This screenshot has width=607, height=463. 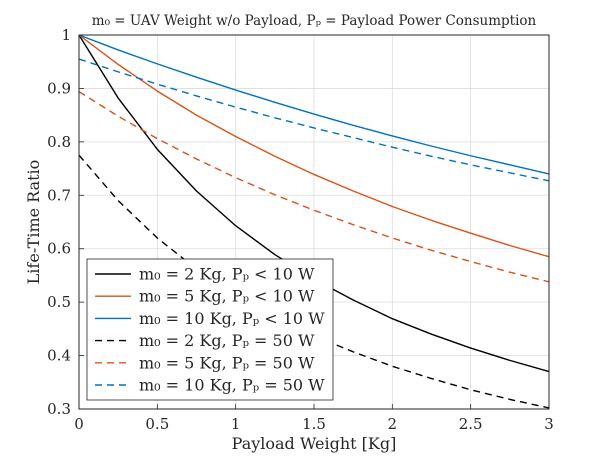 What do you see at coordinates (59, 195) in the screenshot?
I see `y-tick-label: 0.7` at bounding box center [59, 195].